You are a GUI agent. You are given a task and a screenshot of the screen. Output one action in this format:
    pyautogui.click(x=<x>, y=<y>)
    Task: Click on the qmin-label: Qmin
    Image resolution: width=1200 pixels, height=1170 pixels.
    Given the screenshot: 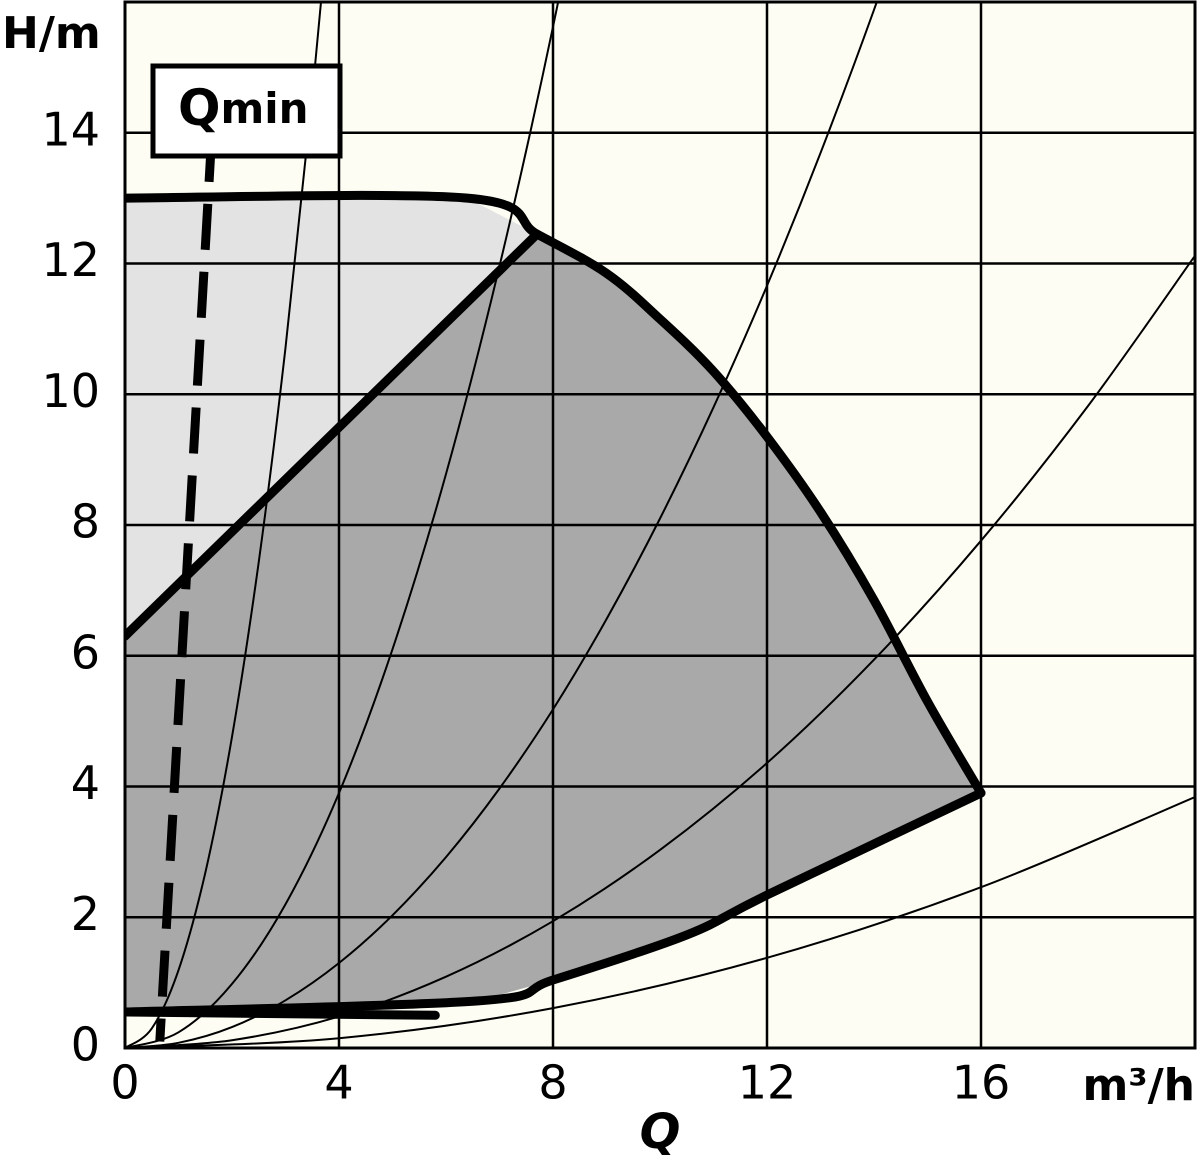 What is the action you would take?
    pyautogui.click(x=246, y=111)
    